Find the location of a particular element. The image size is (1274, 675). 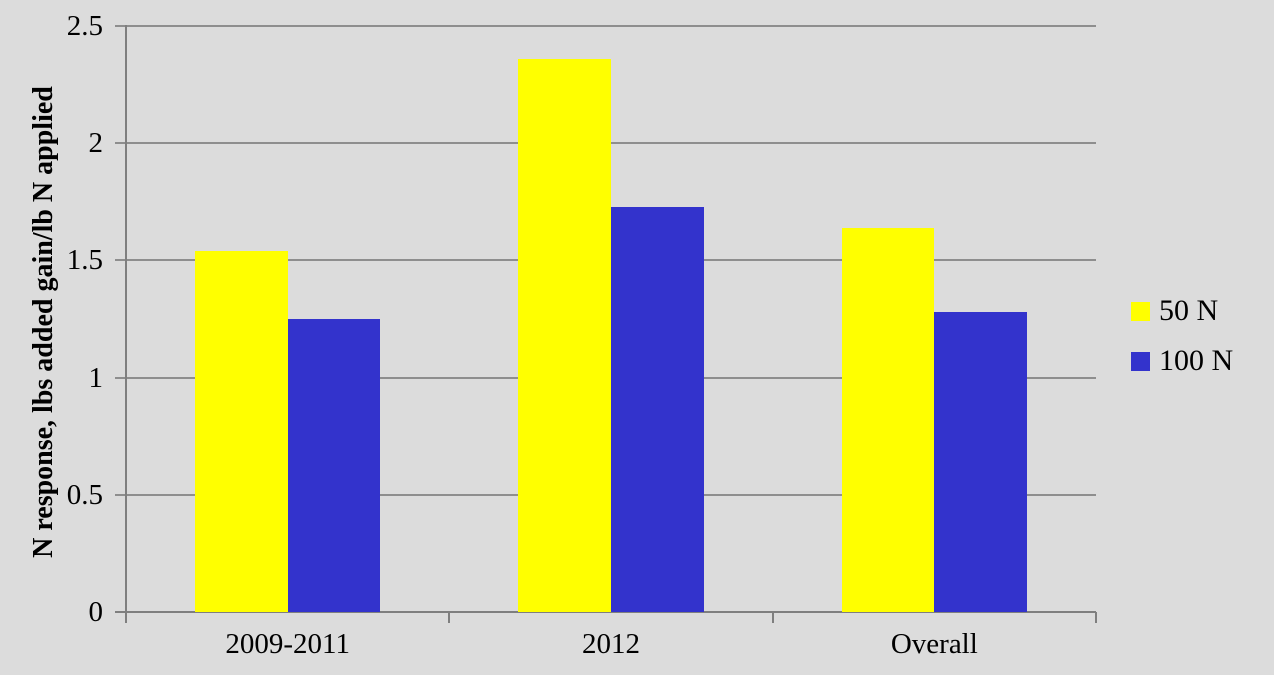

y-tick-label: 0 is located at coordinates (96, 612).